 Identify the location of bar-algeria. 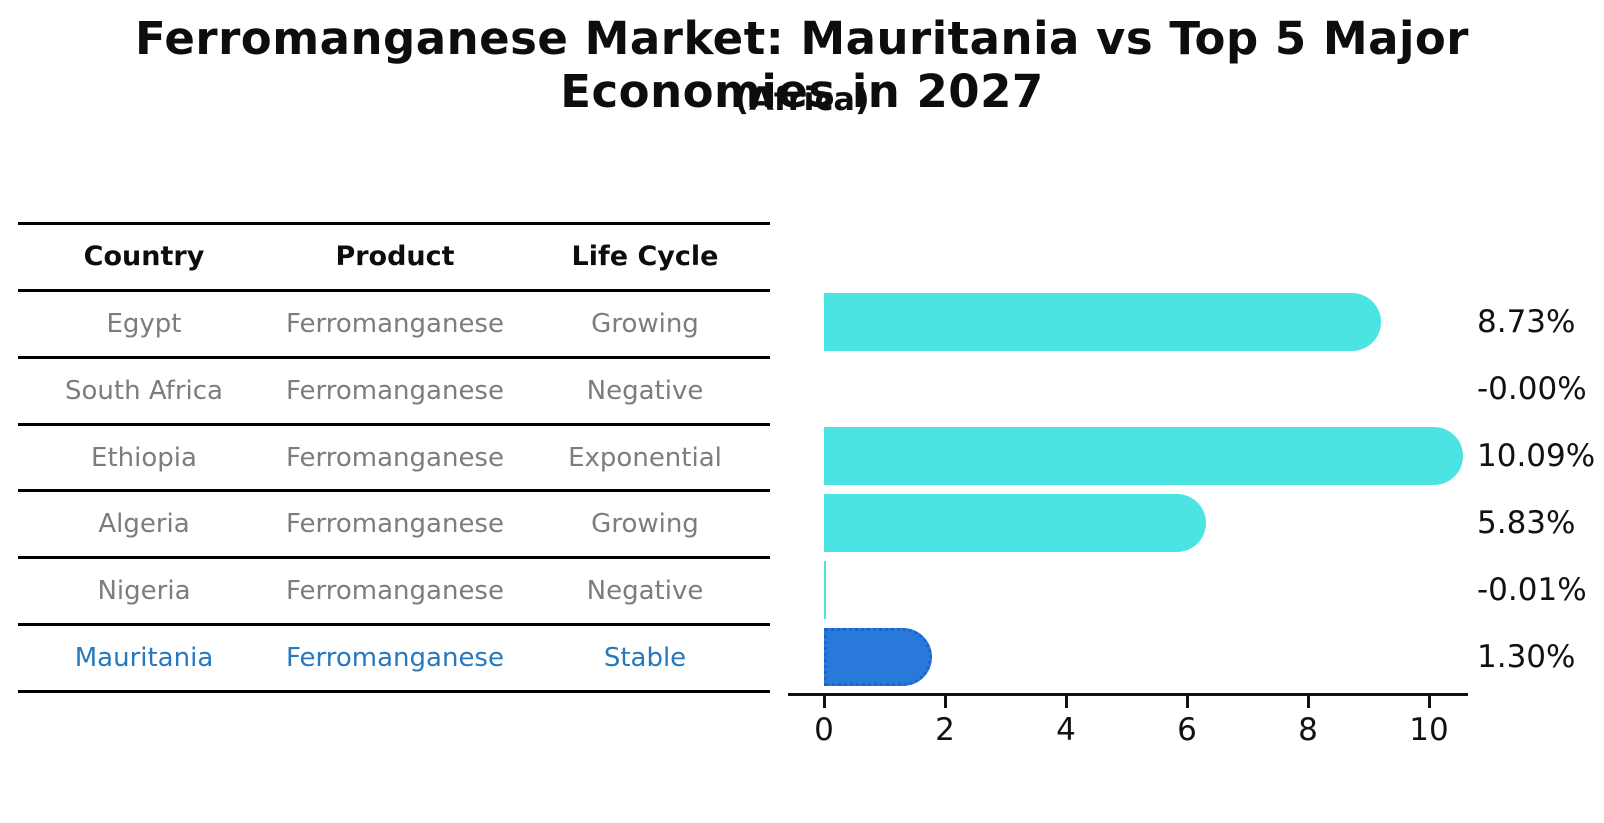
(1015, 522).